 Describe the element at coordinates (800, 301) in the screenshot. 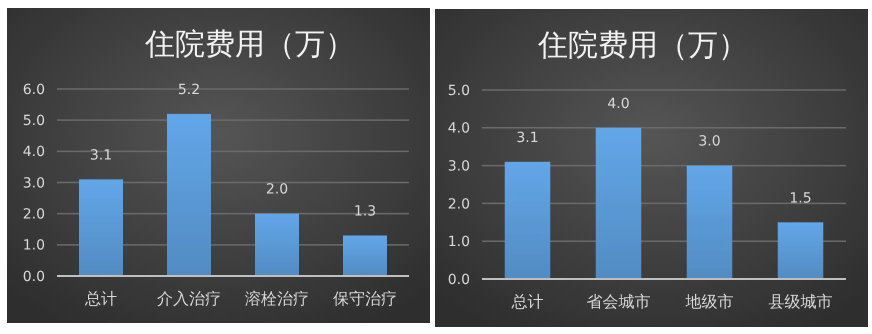

I see `x-tick-label: 县级城市` at that location.